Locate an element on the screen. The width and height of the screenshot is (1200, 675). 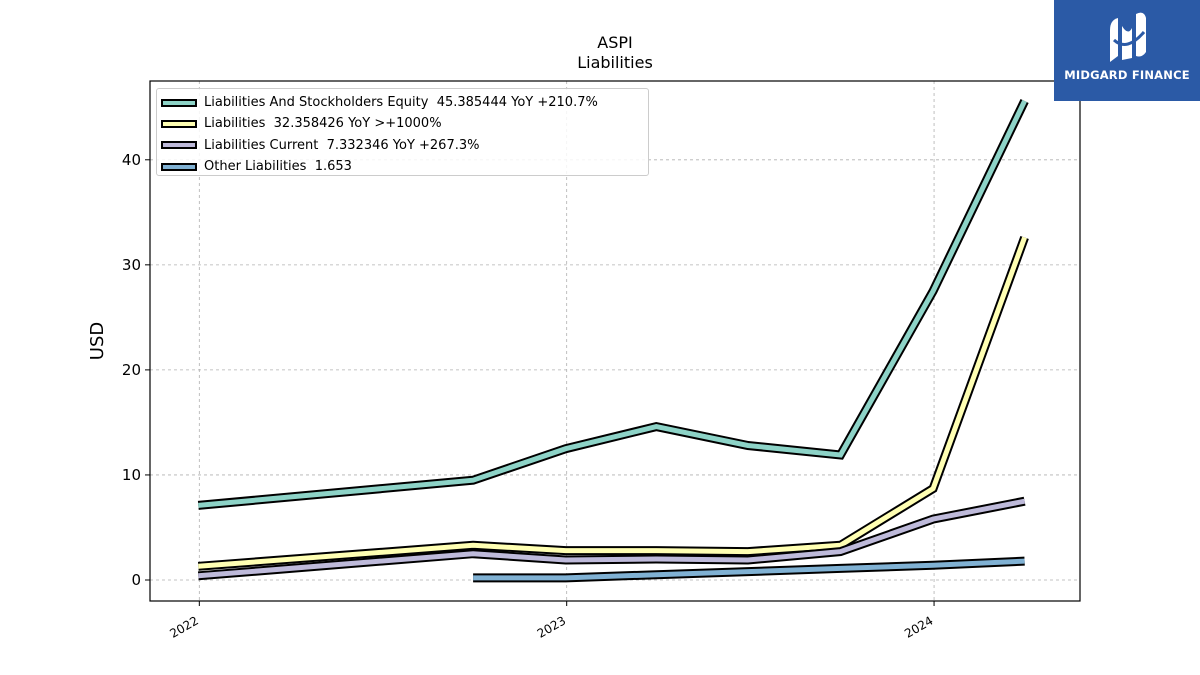
y-axis-label: USD is located at coordinates (97, 341).